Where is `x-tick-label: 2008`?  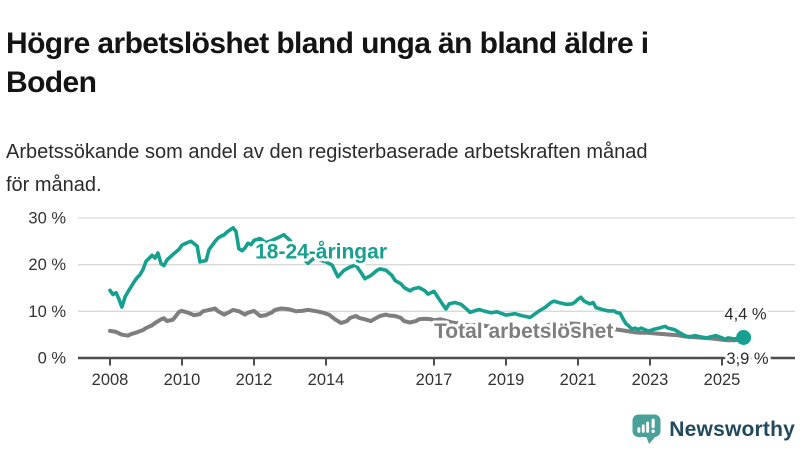
x-tick-label: 2008 is located at coordinates (110, 380).